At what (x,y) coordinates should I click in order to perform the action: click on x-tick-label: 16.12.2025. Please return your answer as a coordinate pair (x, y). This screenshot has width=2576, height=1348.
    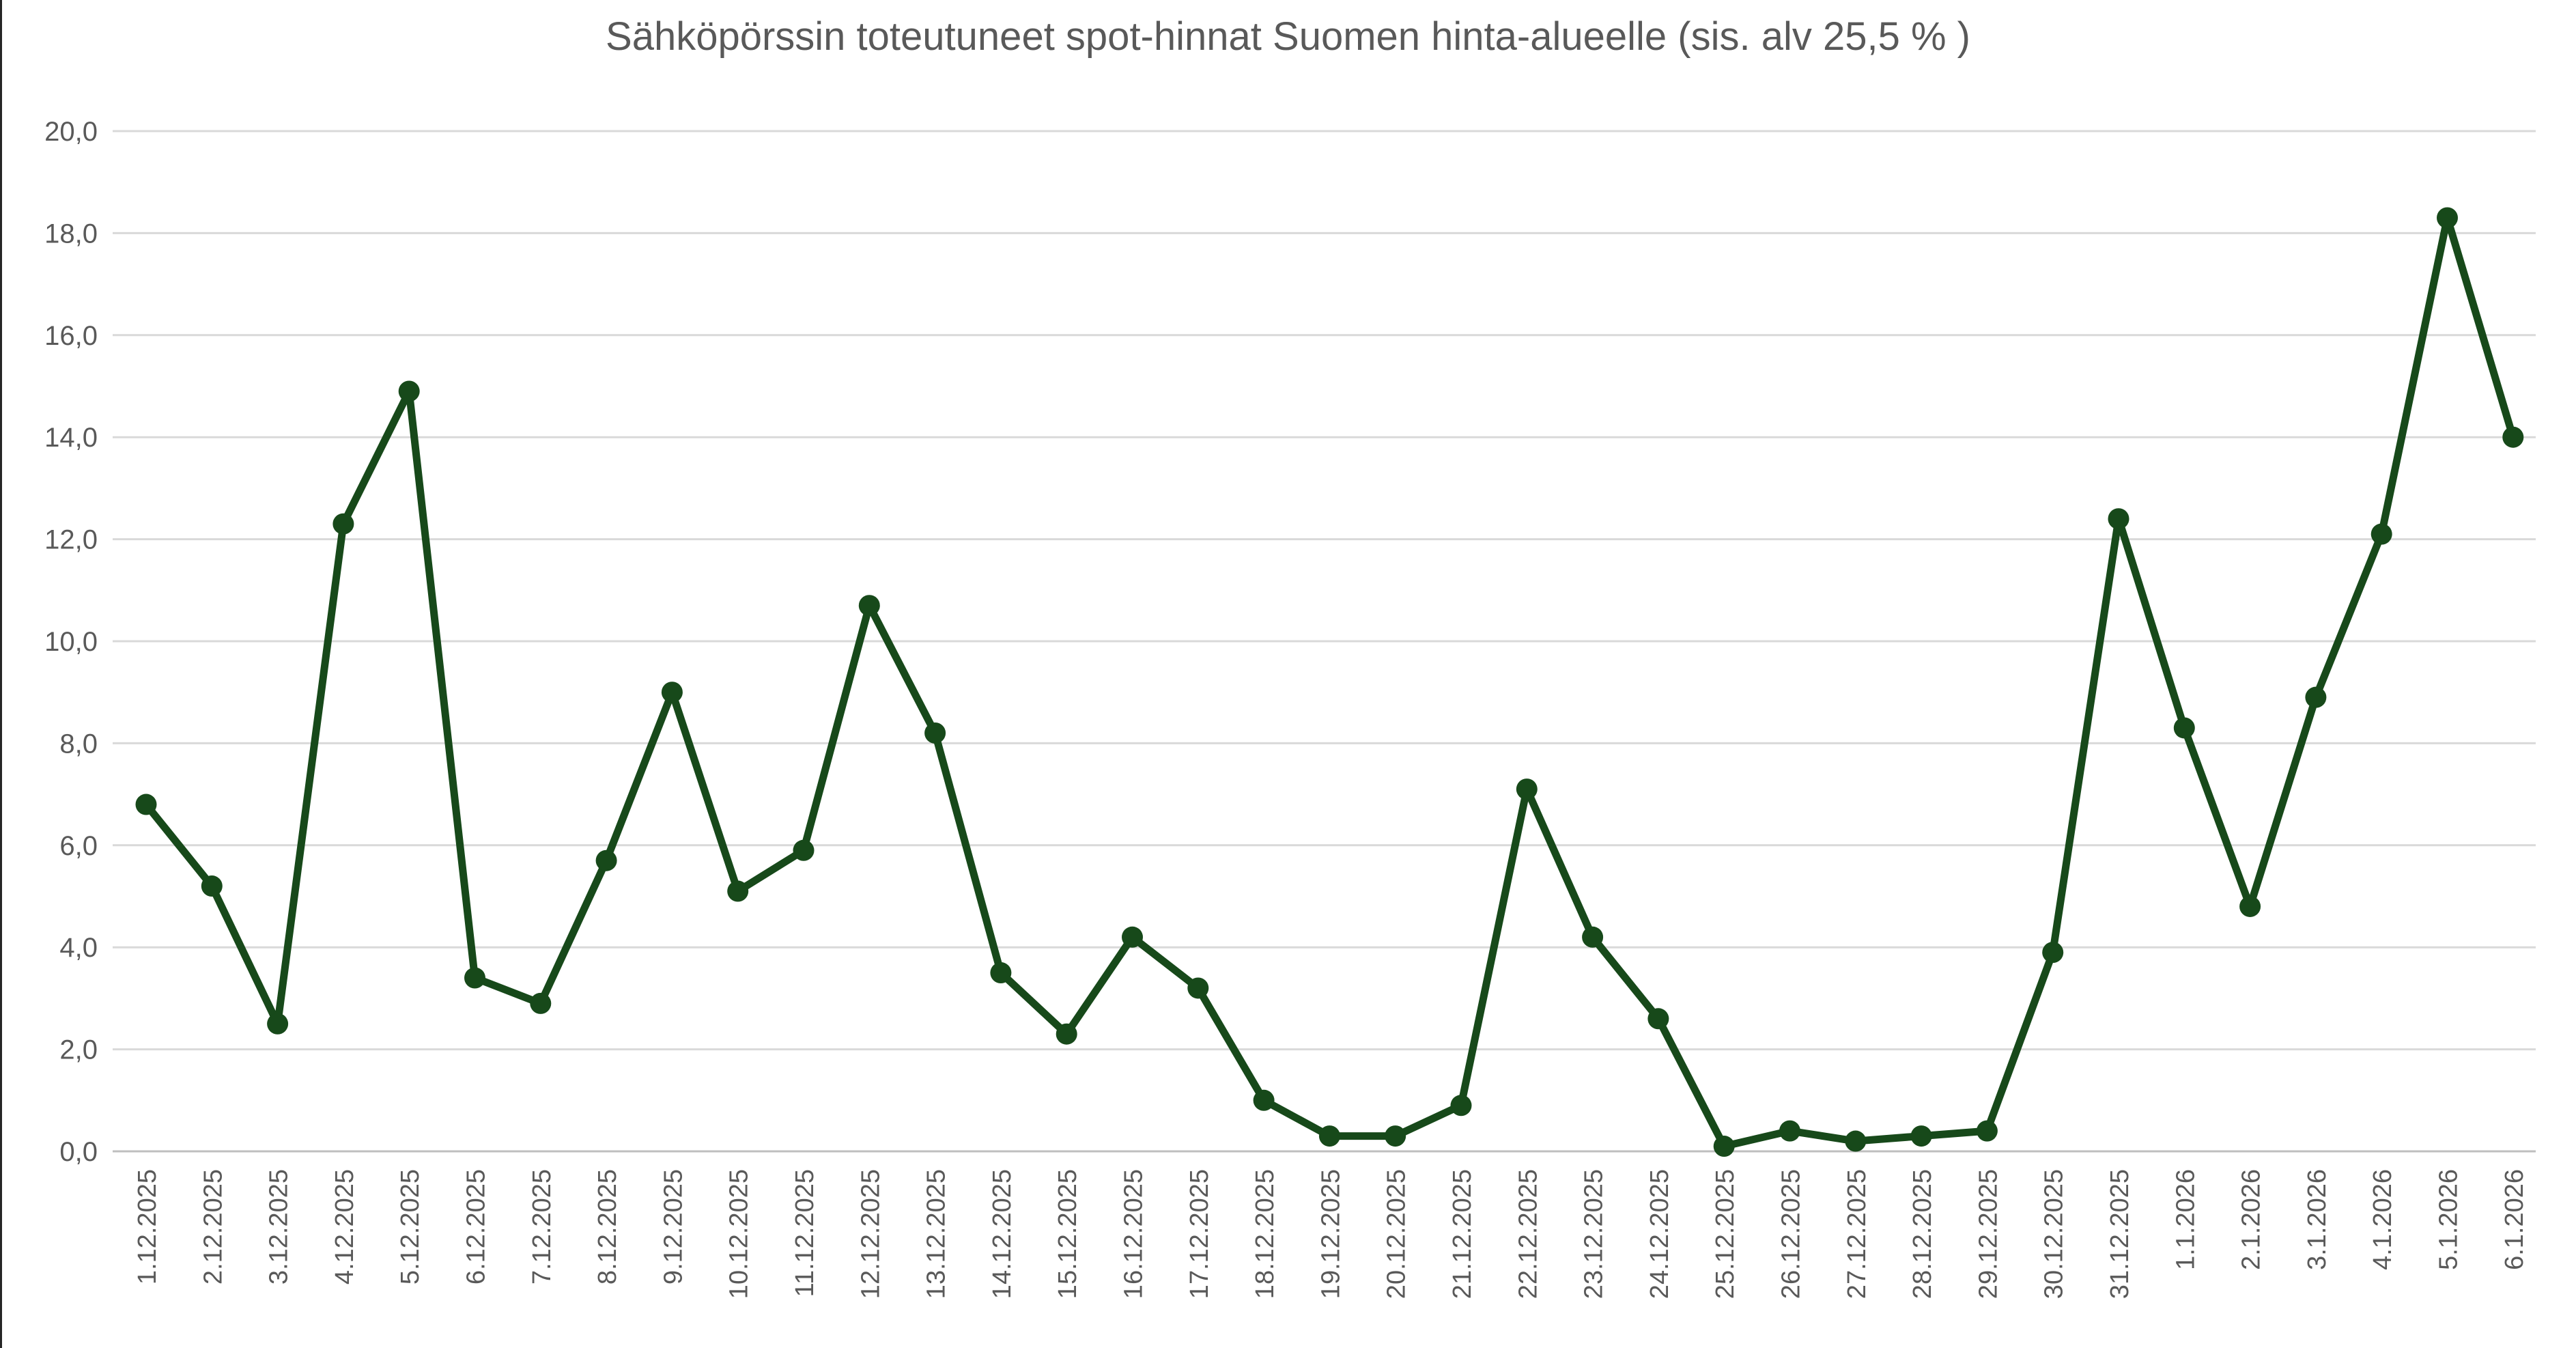
    Looking at the image, I should click on (1134, 1234).